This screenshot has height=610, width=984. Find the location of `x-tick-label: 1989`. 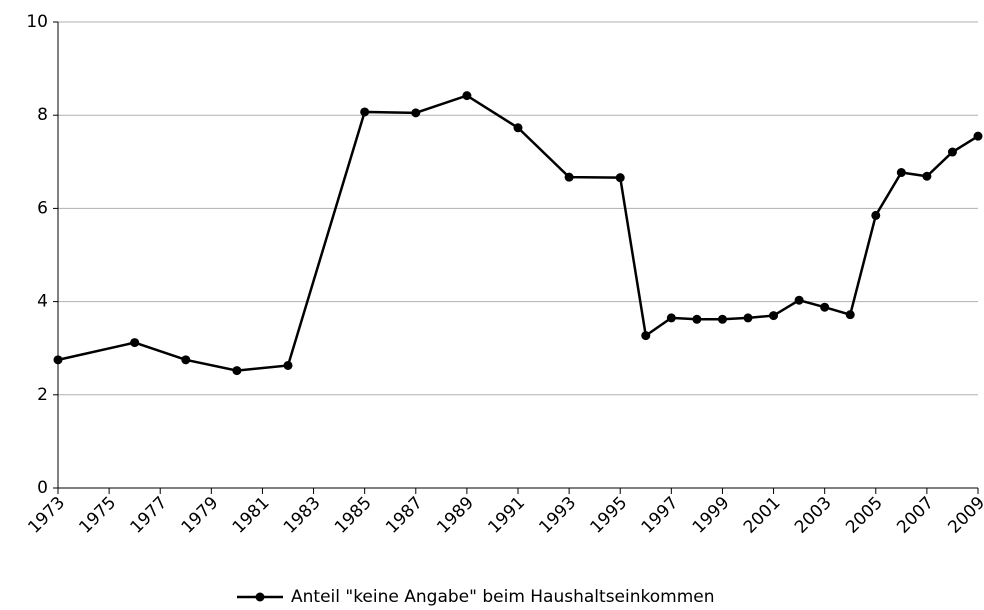

x-tick-label: 1989 is located at coordinates (455, 515).